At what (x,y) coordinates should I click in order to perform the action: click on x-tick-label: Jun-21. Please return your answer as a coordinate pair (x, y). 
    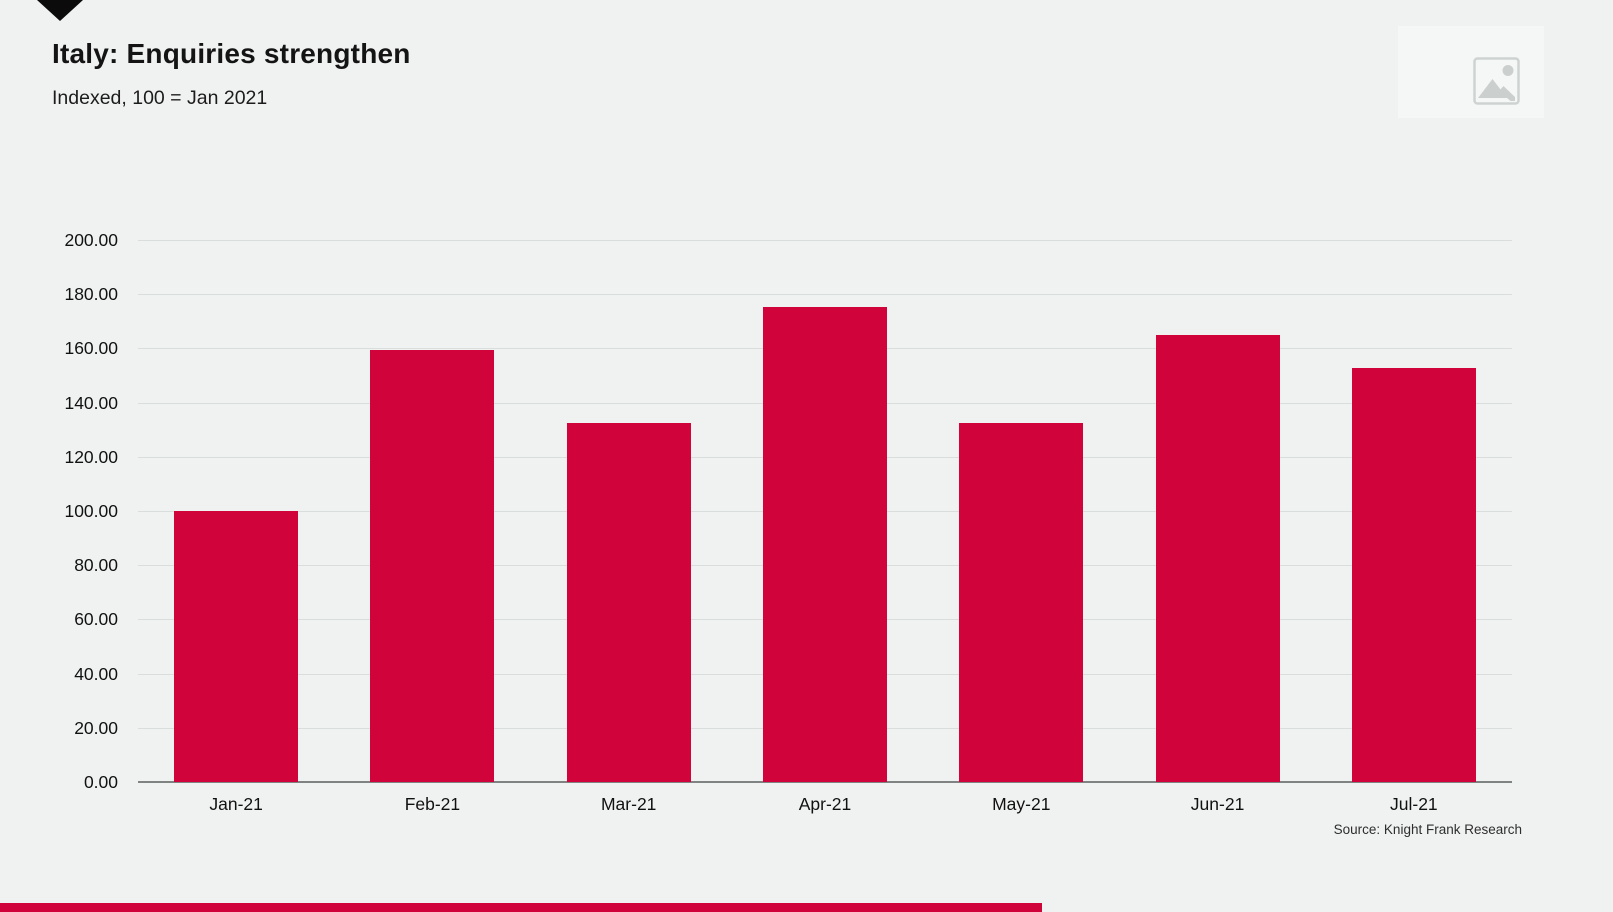
    Looking at the image, I should click on (1217, 804).